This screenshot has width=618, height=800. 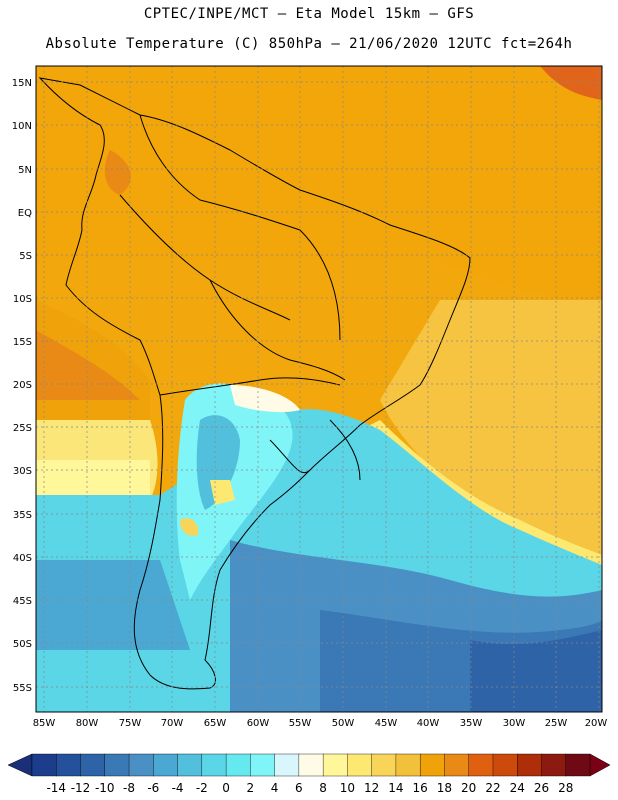 What do you see at coordinates (22, 601) in the screenshot?
I see `lat-label: 45S` at bounding box center [22, 601].